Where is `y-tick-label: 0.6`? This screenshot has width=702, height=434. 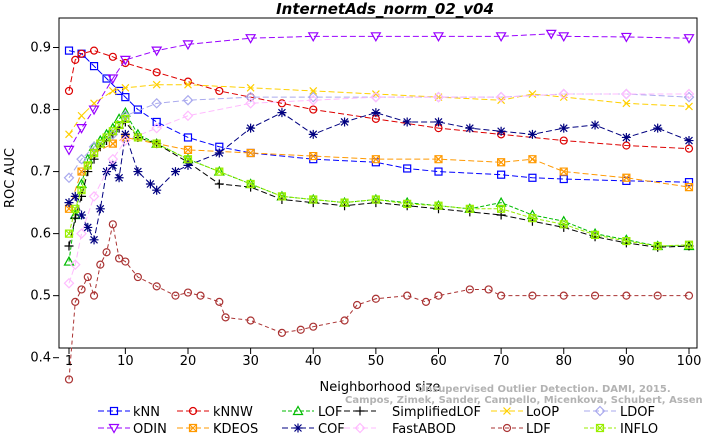
y-tick-label: 0.6 is located at coordinates (40, 234).